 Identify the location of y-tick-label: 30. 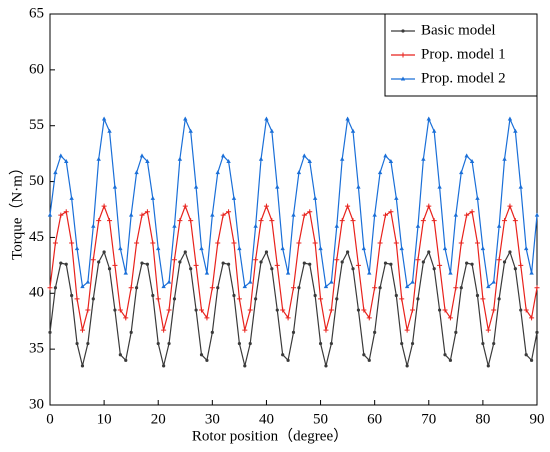
(36, 404).